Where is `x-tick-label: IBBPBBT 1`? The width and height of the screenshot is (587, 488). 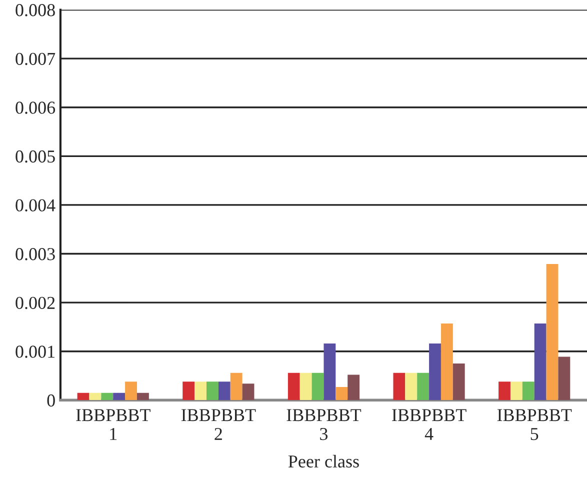
x-tick-label: IBBPBBT 1 is located at coordinates (113, 424).